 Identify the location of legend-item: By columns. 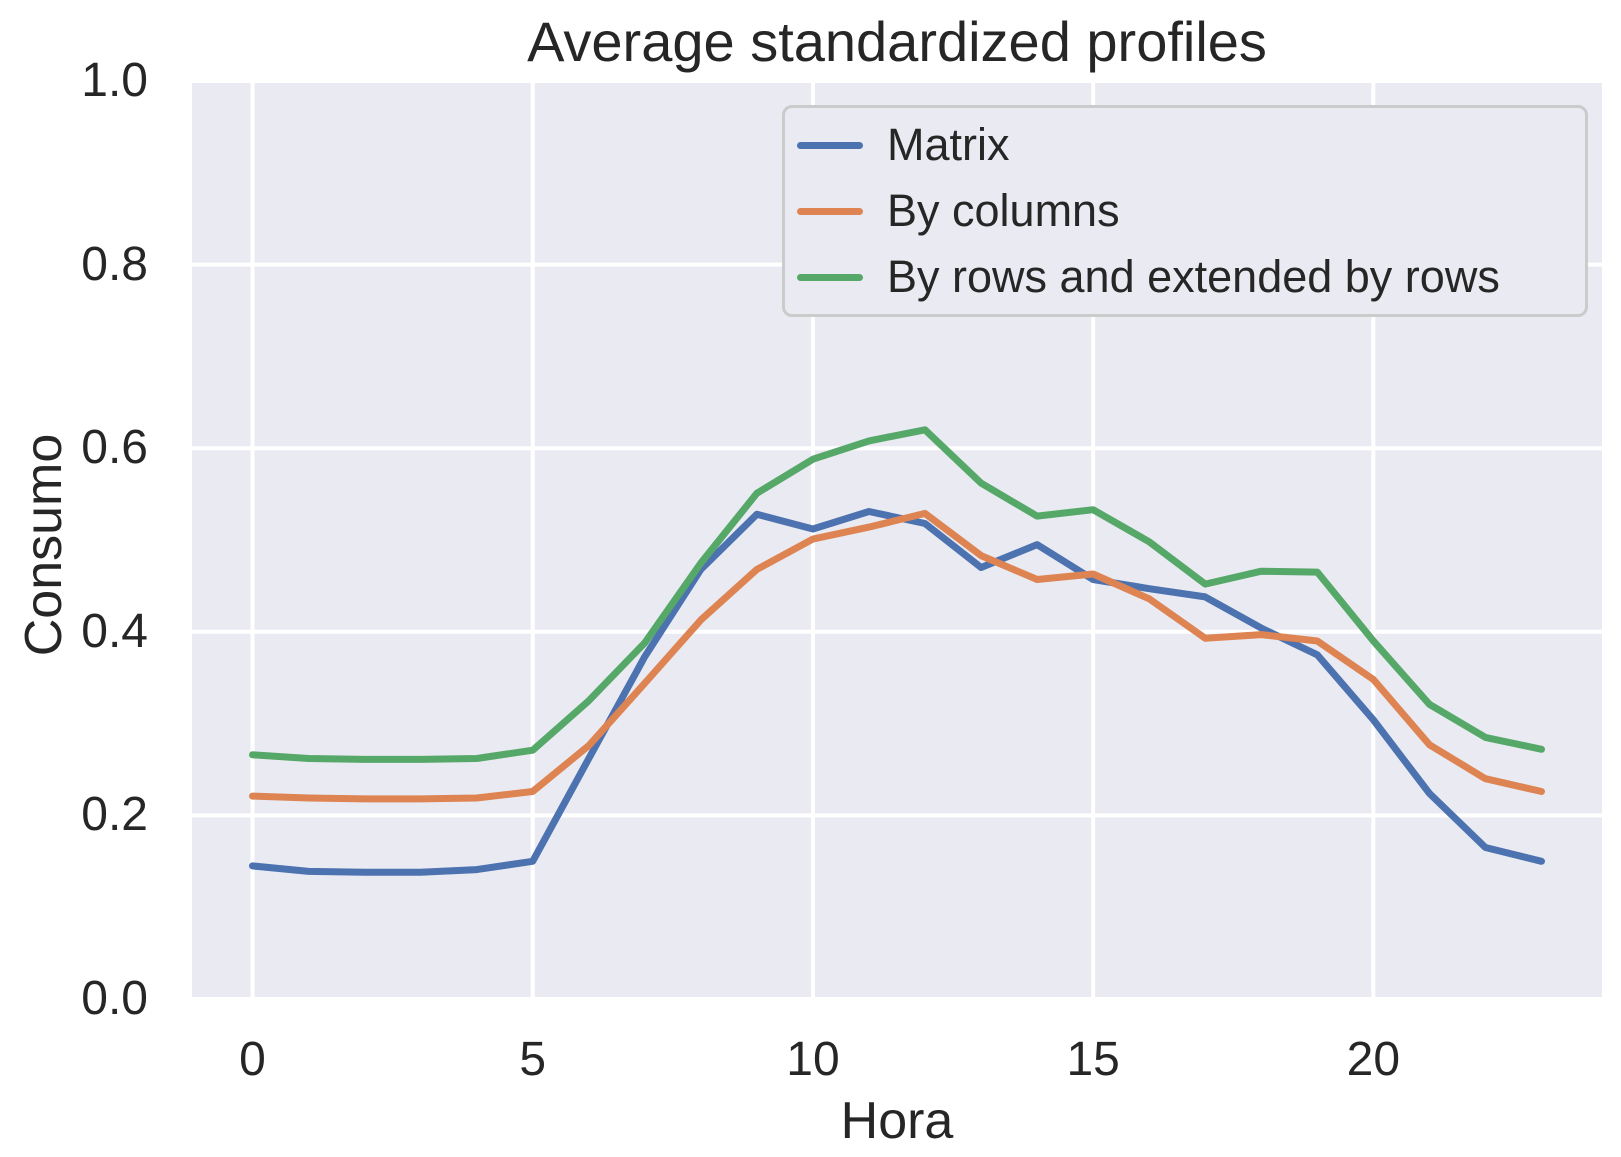
(1191, 211).